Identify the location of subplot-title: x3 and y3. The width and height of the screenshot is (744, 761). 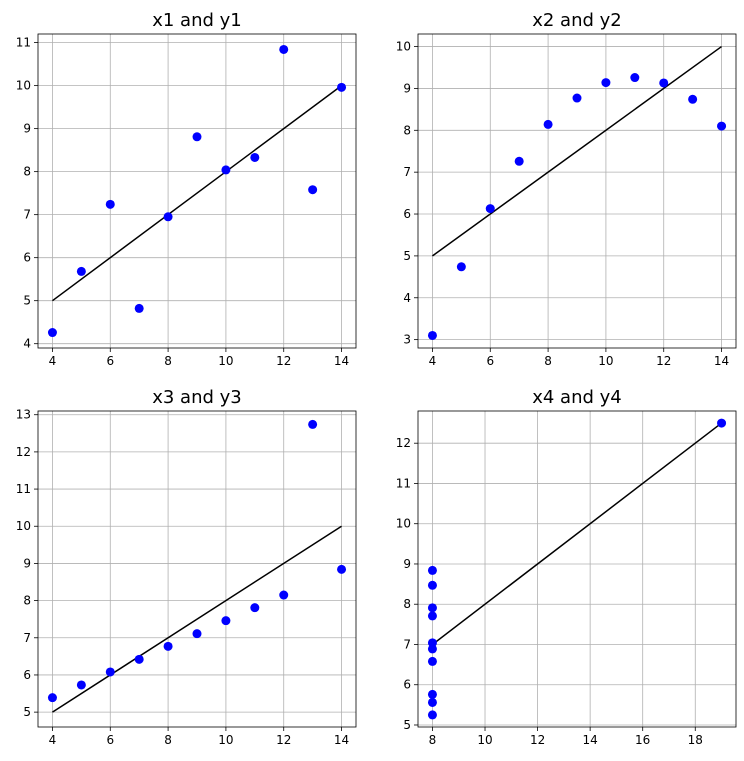
(197, 397).